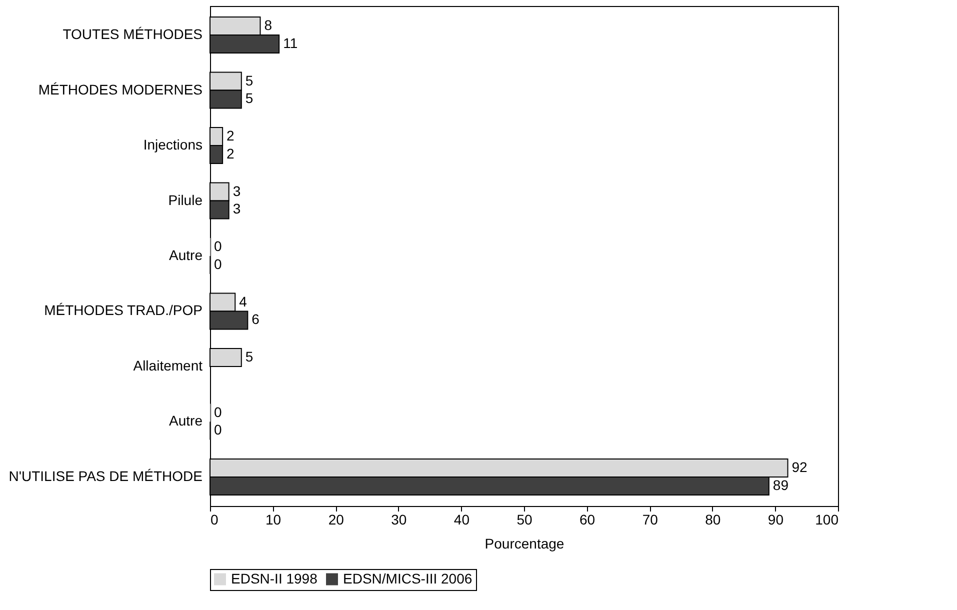 This screenshot has width=957, height=610. What do you see at coordinates (780, 484) in the screenshot?
I see `data-label: 89` at bounding box center [780, 484].